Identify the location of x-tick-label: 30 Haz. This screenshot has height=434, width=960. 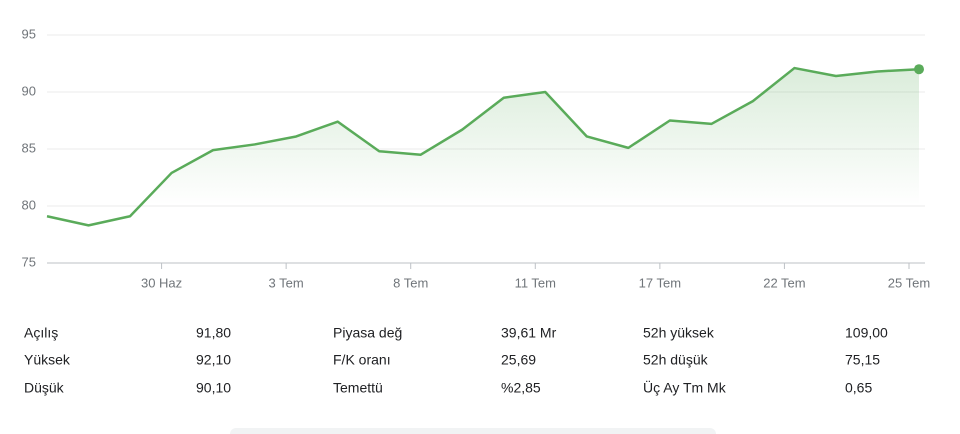
(161, 282).